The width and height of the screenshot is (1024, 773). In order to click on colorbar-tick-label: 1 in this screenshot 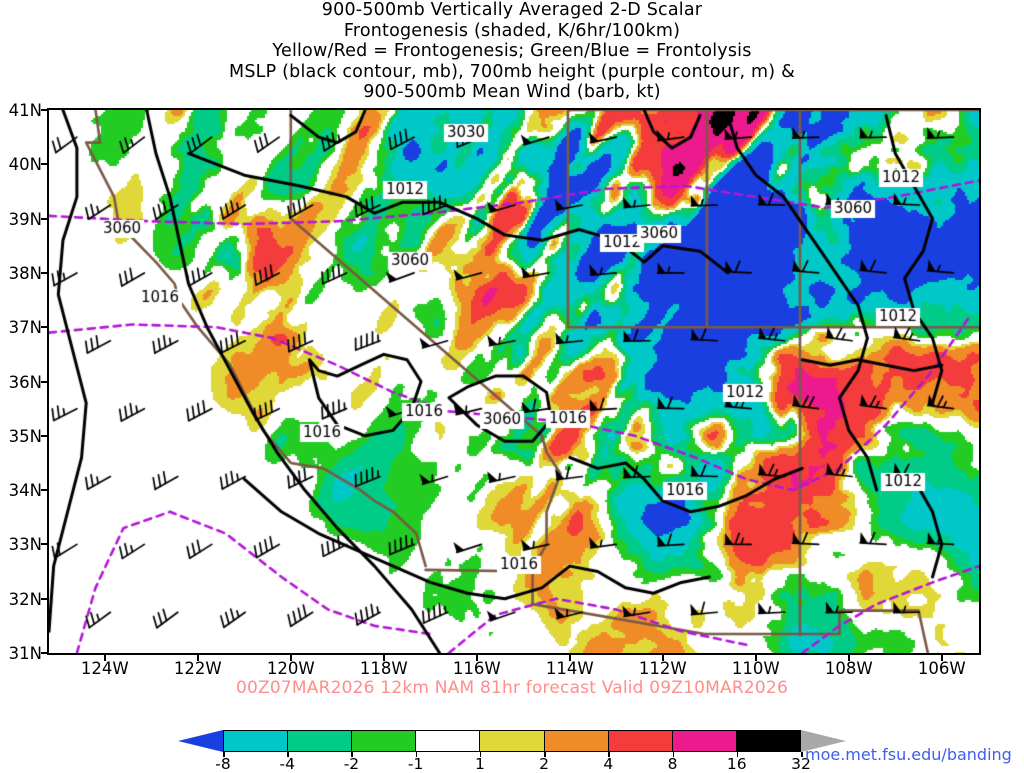, I will do `click(479, 764)`.